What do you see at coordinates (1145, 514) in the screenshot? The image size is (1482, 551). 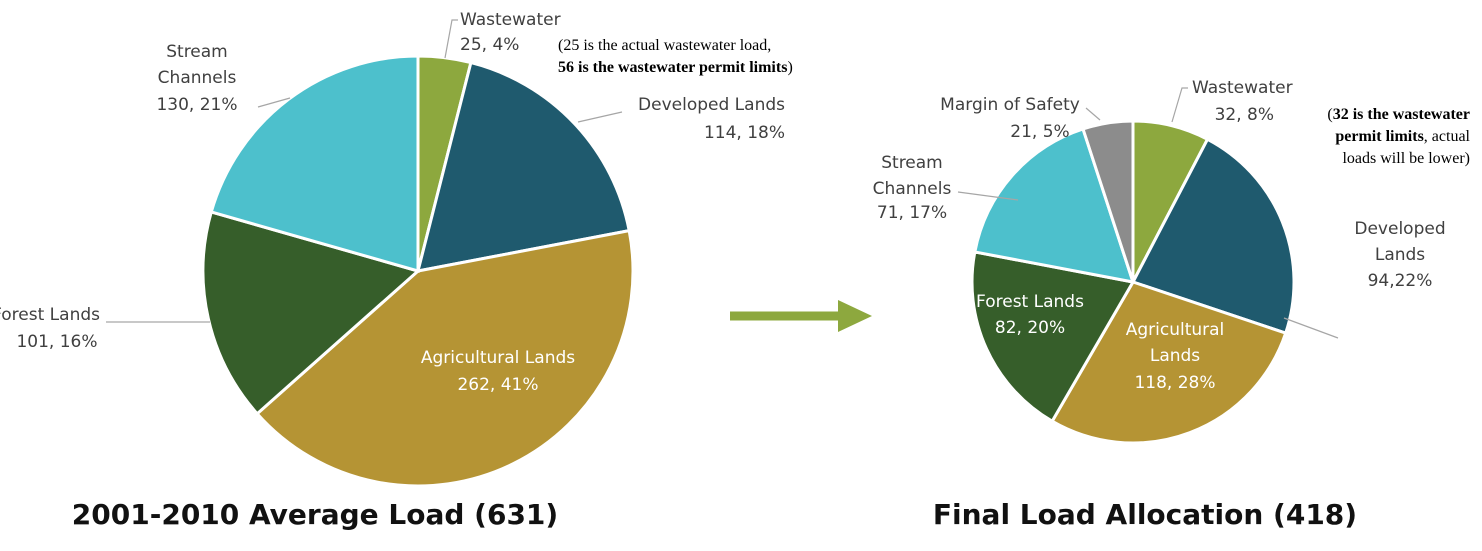 I see `chart-title: Final Load Allocation (418)` at bounding box center [1145, 514].